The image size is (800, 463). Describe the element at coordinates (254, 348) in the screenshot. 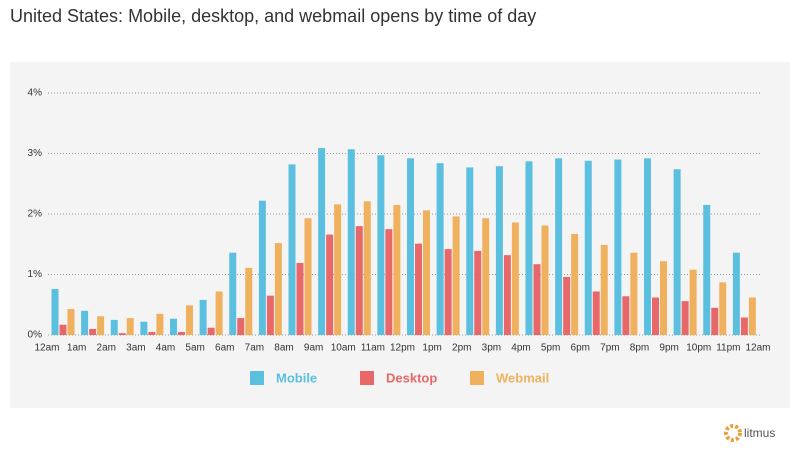

I see `x-tick-label: 7am` at that location.